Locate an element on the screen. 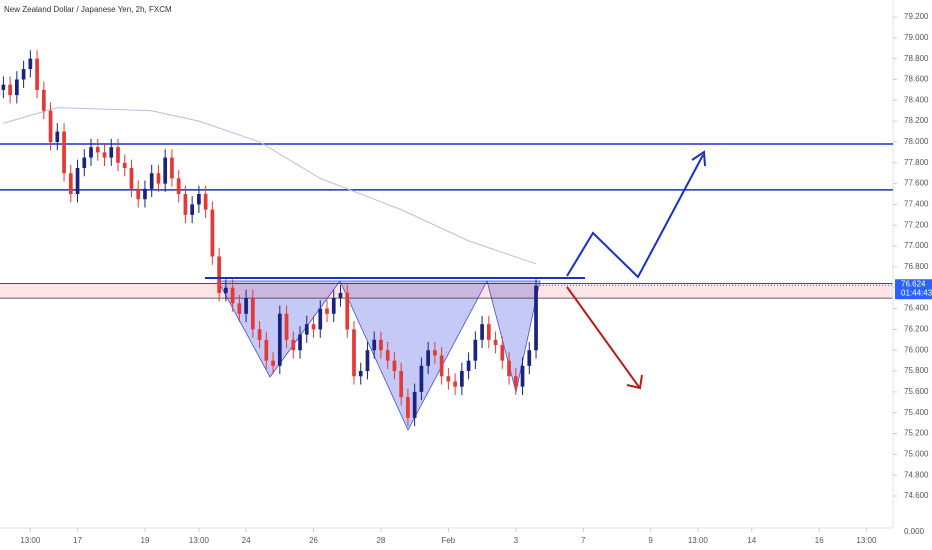 The width and height of the screenshot is (932, 550). y-tick-label: 79.200 is located at coordinates (916, 16).